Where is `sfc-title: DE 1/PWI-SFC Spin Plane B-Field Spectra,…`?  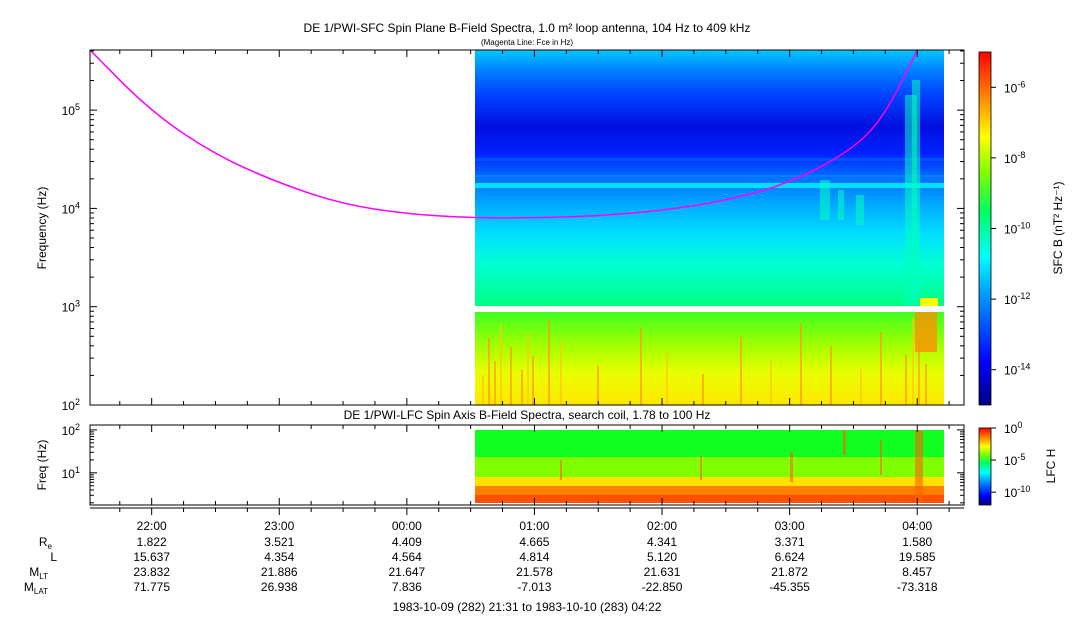
sfc-title: DE 1/PWI-SFC Spin Plane B-Field Spectra,… is located at coordinates (527, 28).